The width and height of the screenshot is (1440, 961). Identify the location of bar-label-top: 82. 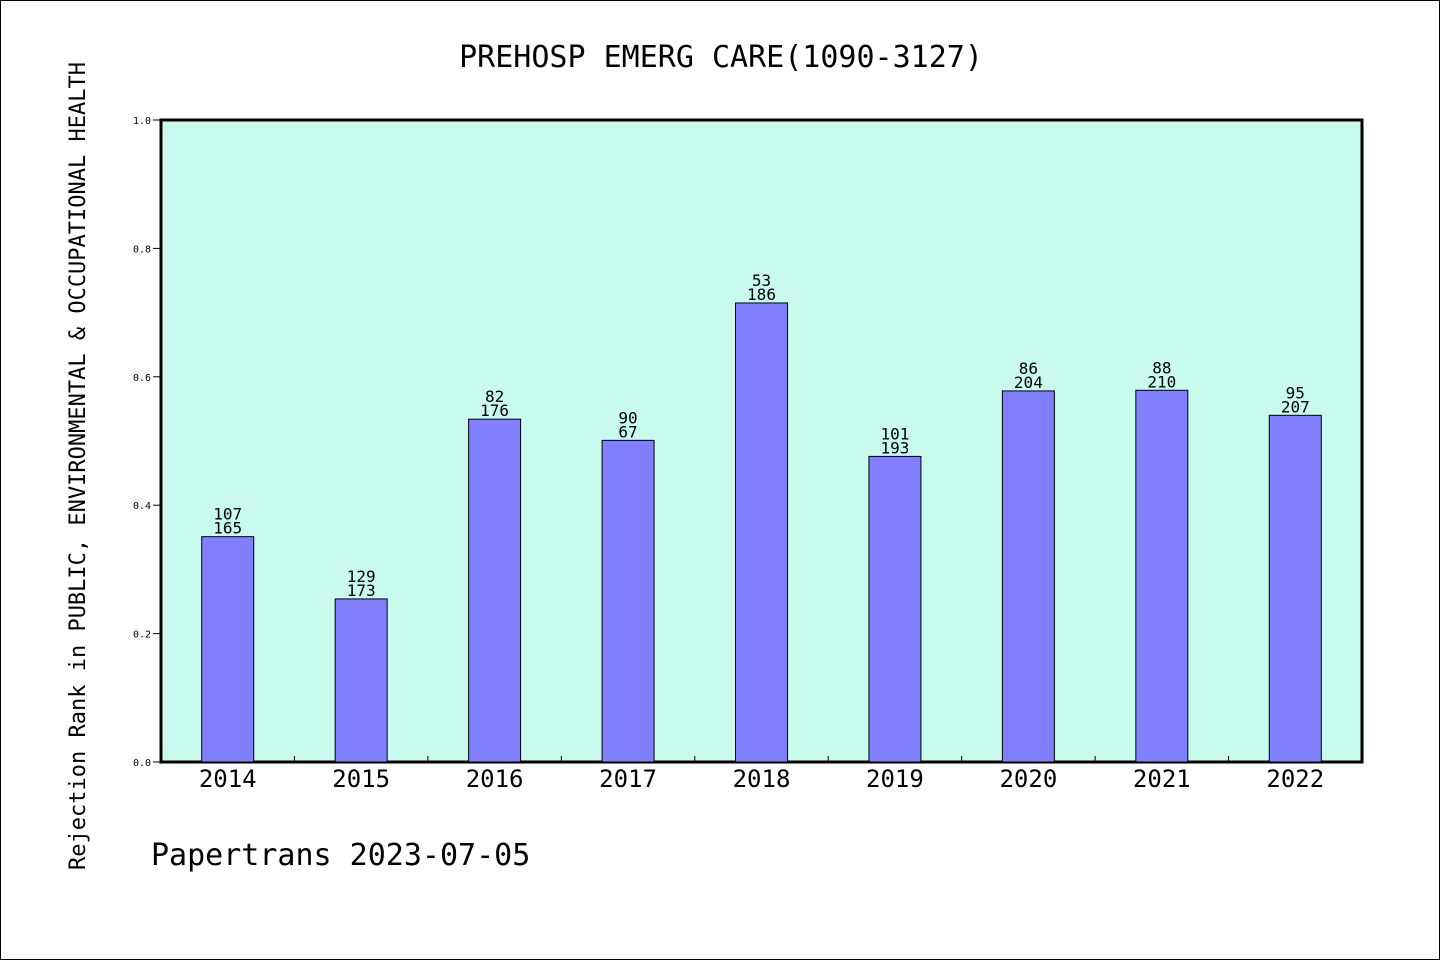
(494, 396).